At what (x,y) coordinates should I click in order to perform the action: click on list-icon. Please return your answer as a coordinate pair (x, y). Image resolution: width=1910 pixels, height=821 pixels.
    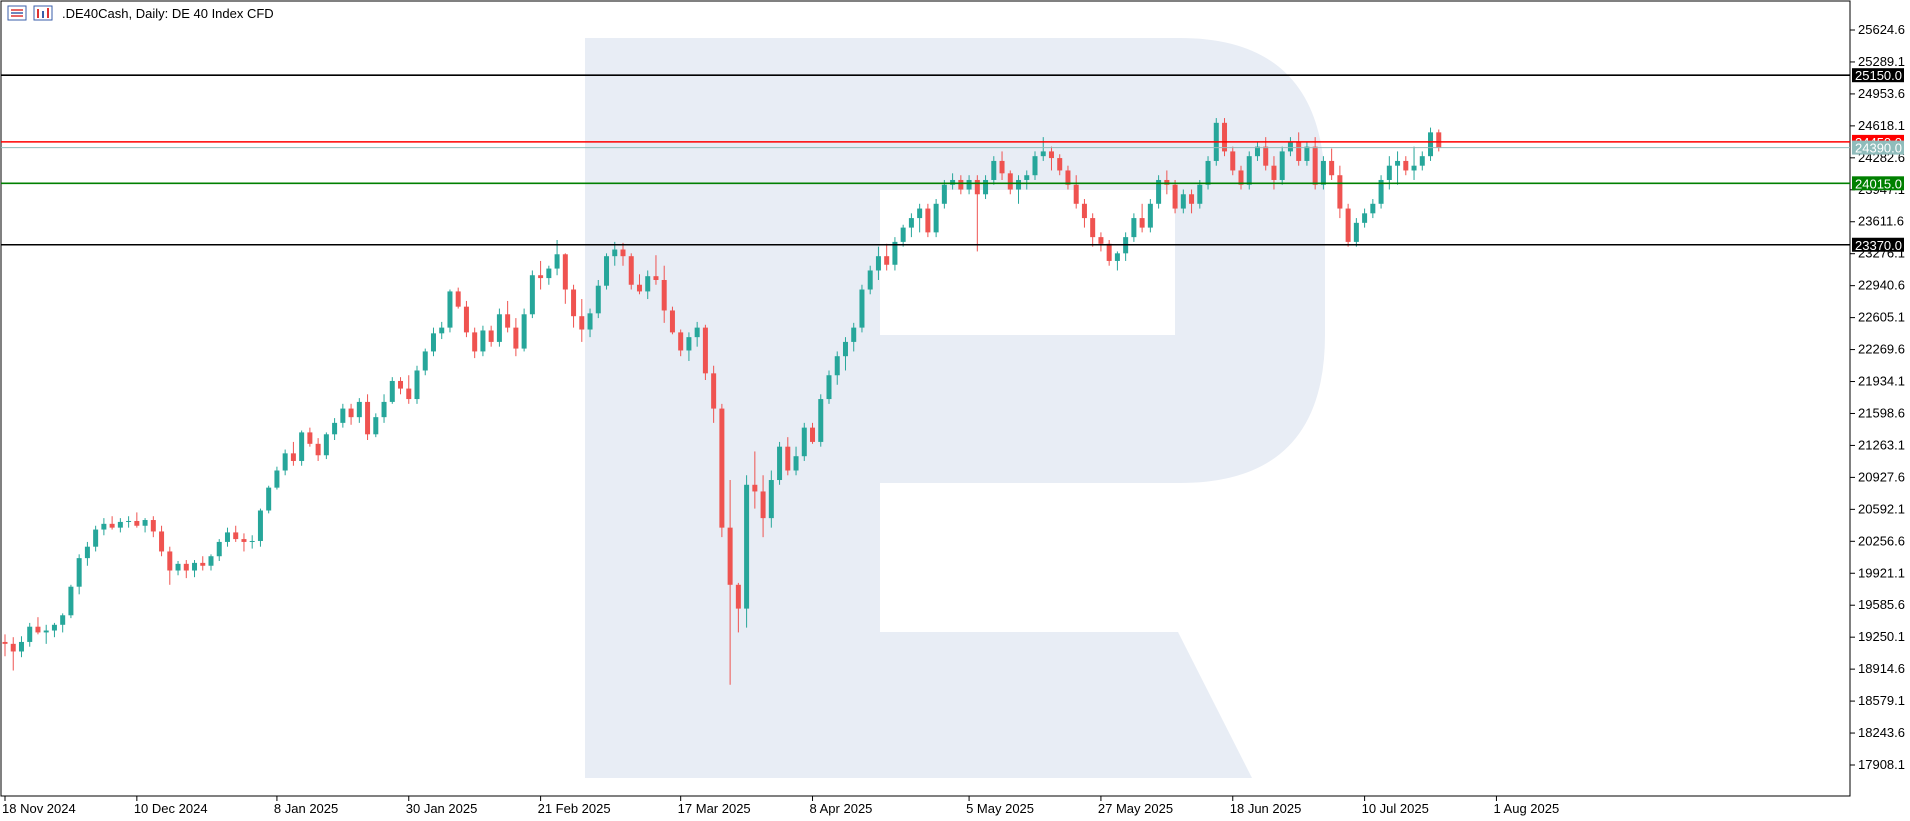
    Looking at the image, I should click on (17, 13).